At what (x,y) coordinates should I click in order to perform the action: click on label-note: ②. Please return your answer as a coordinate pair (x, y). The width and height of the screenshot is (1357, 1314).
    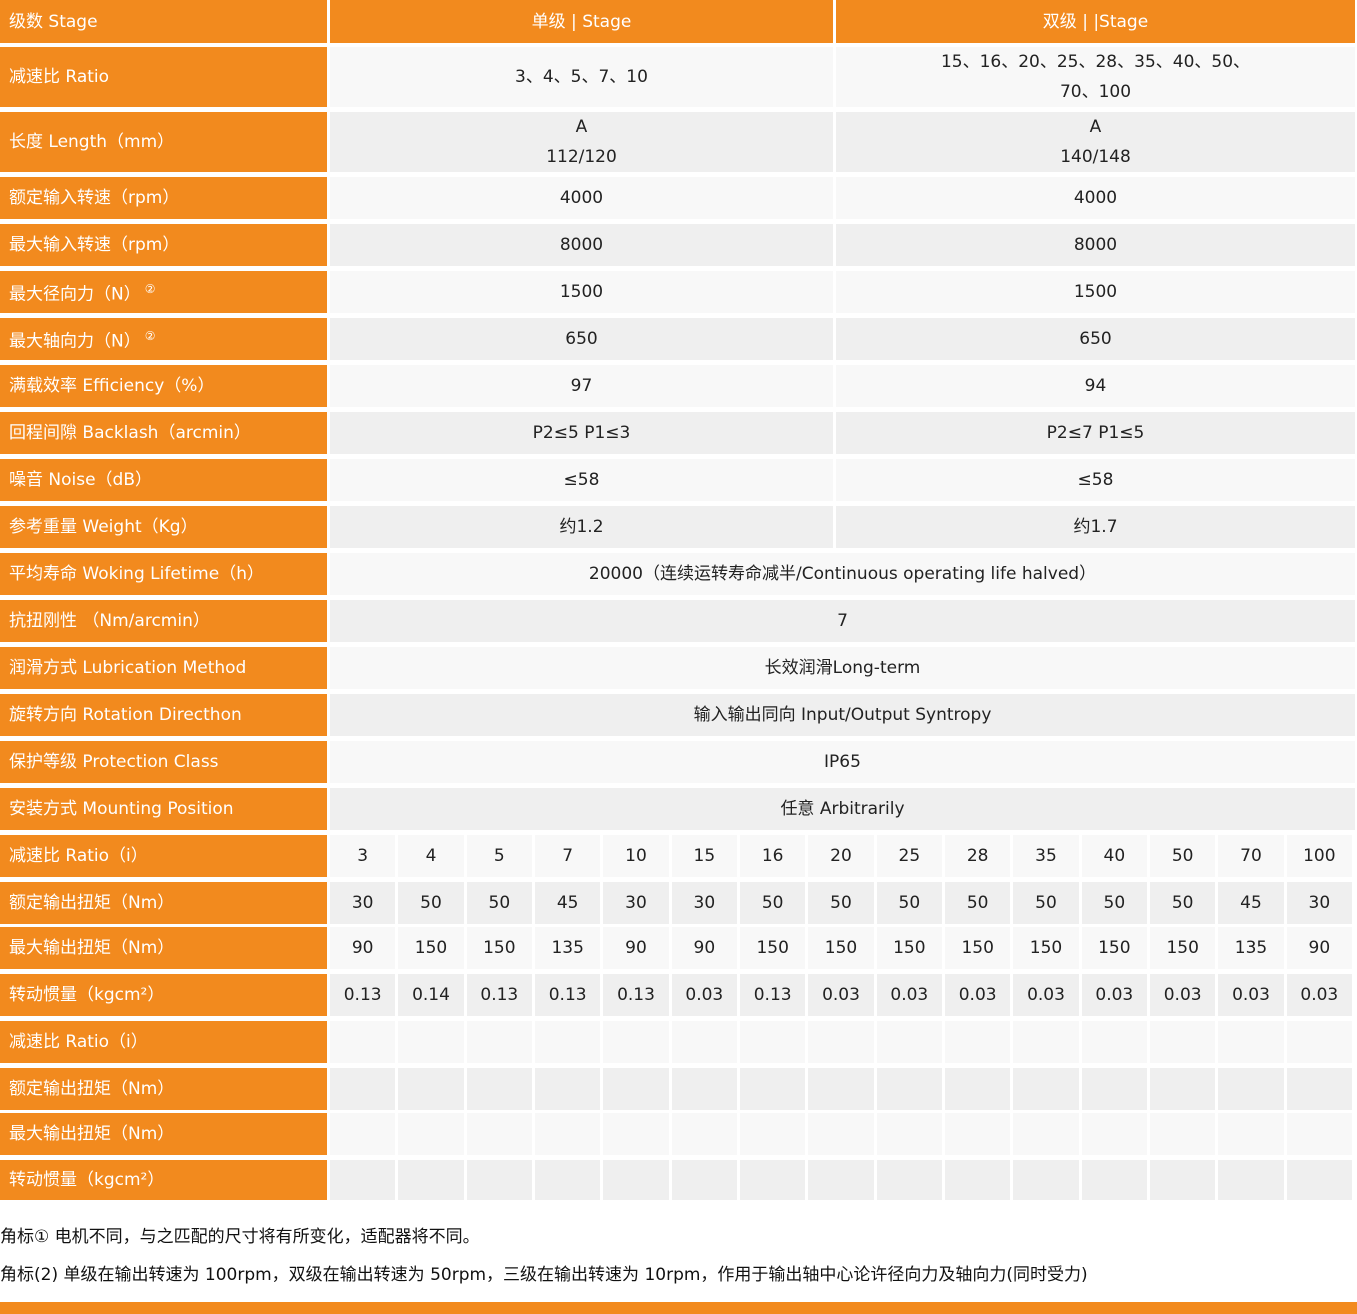
    Looking at the image, I should click on (150, 336).